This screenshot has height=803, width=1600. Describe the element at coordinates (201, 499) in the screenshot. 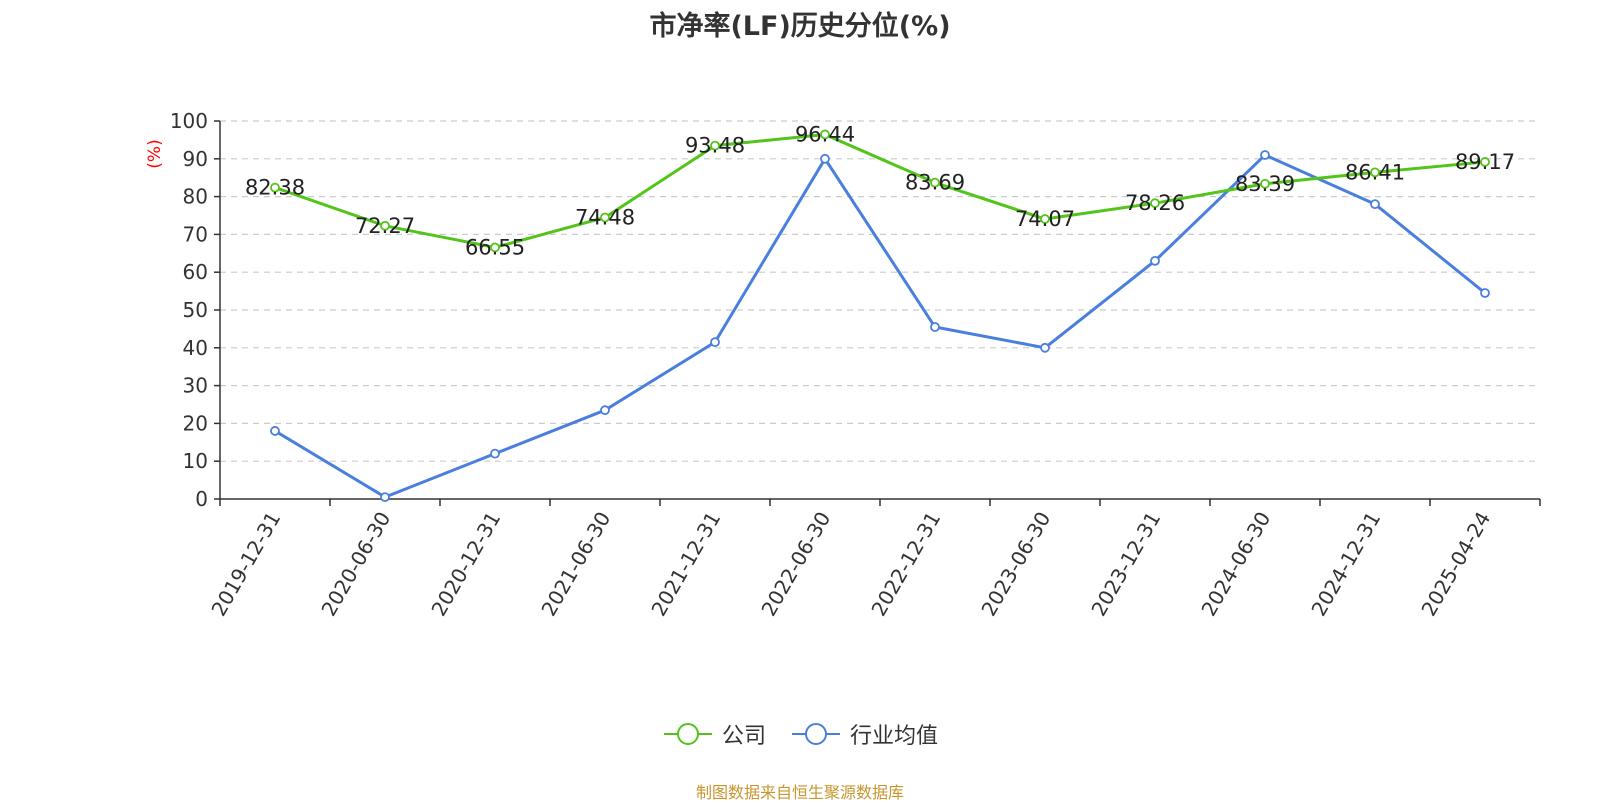

I see `y-tick-label: 0` at that location.